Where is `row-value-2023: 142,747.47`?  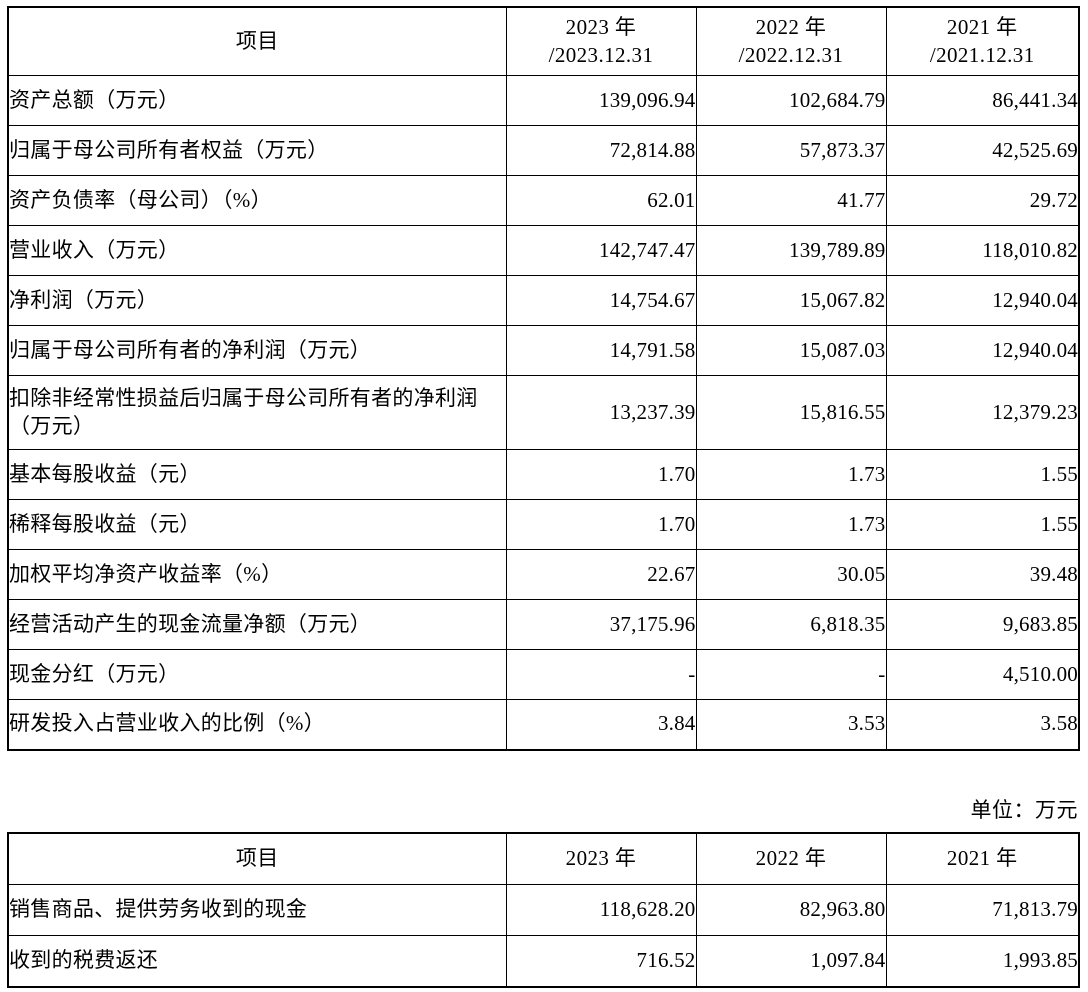 row-value-2023: 142,747.47 is located at coordinates (601, 250).